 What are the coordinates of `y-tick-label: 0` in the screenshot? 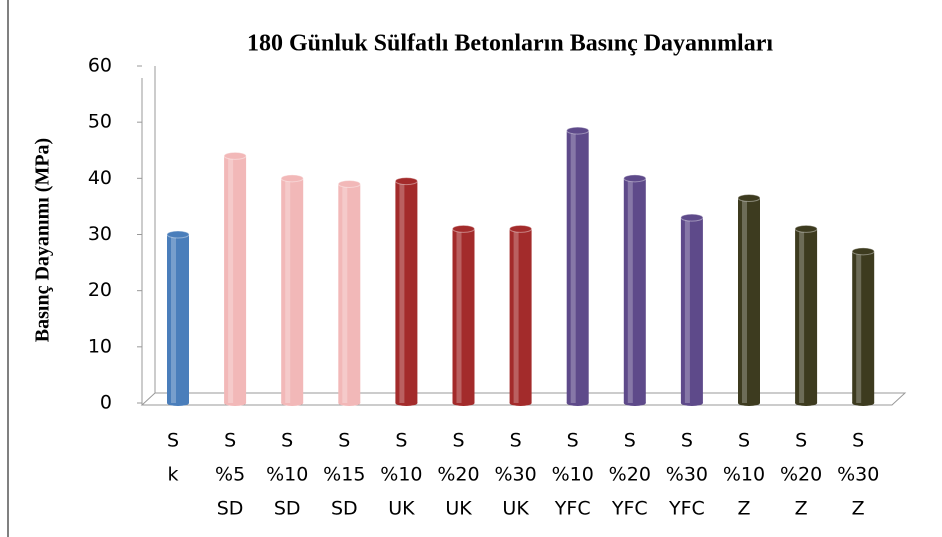 It's located at (106, 403).